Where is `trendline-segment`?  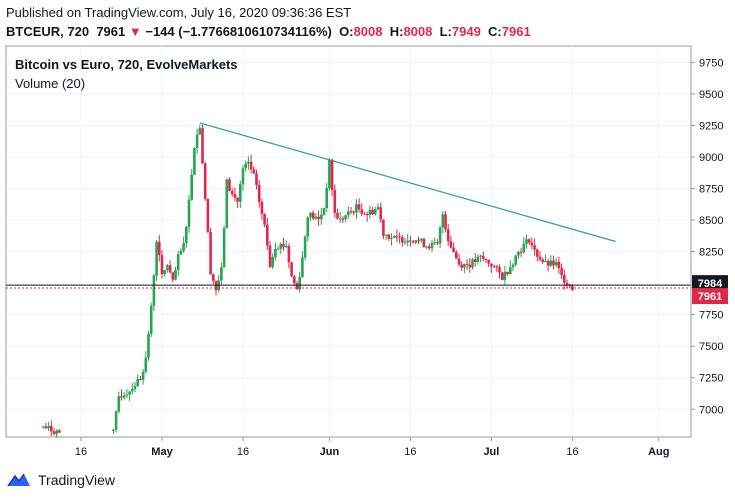
trendline-segment is located at coordinates (407, 182).